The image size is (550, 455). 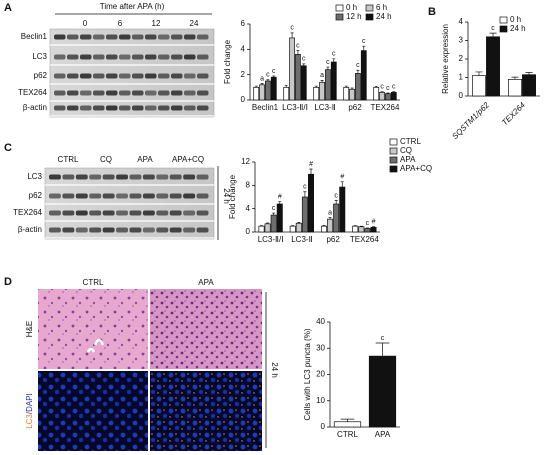 I want to click on panel-label: C, so click(x=8, y=148).